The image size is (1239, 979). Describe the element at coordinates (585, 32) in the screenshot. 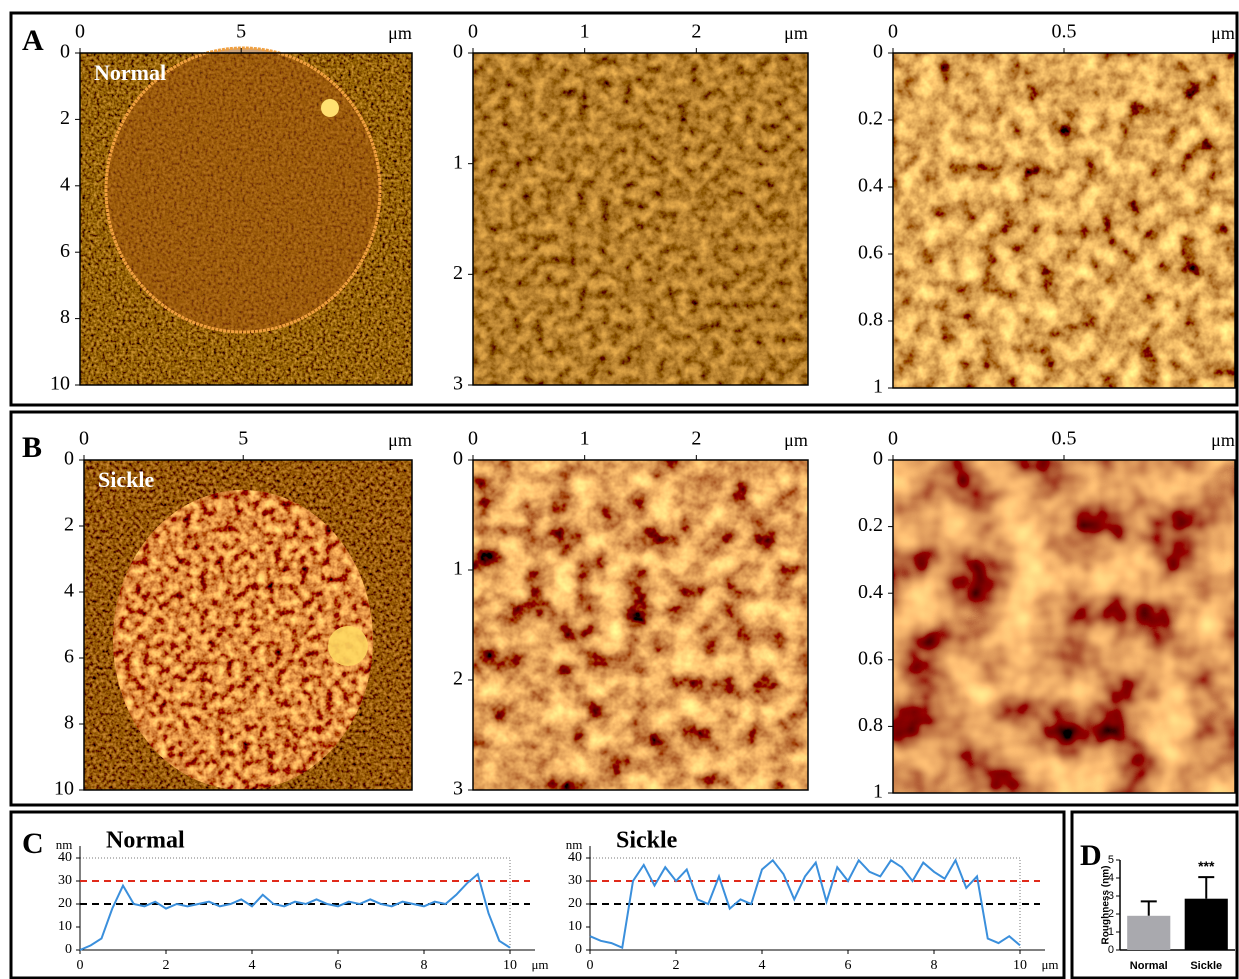

I see `x-tick-label: 1` at that location.